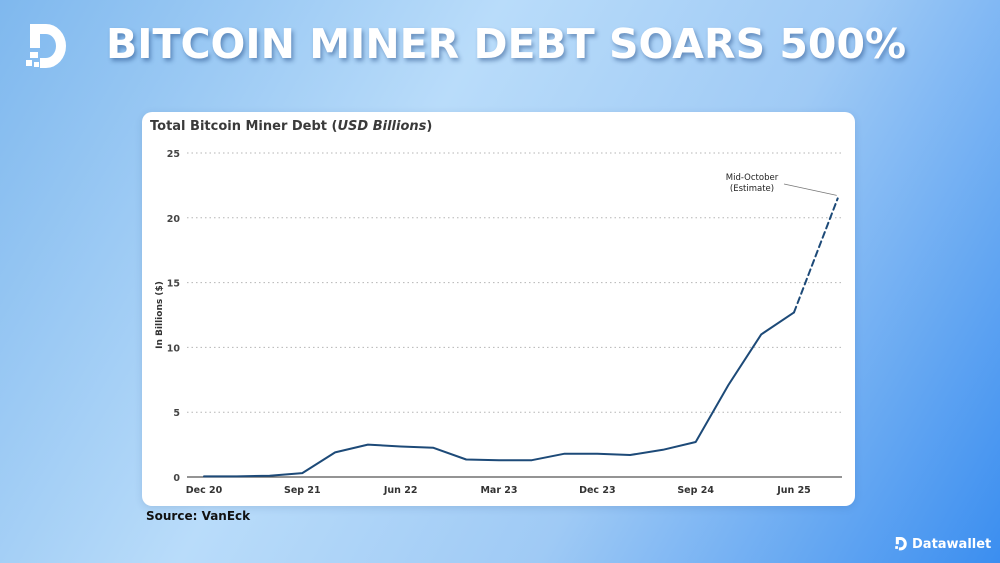 This screenshot has height=563, width=1000. I want to click on x-tick-label: Dec 23, so click(597, 490).